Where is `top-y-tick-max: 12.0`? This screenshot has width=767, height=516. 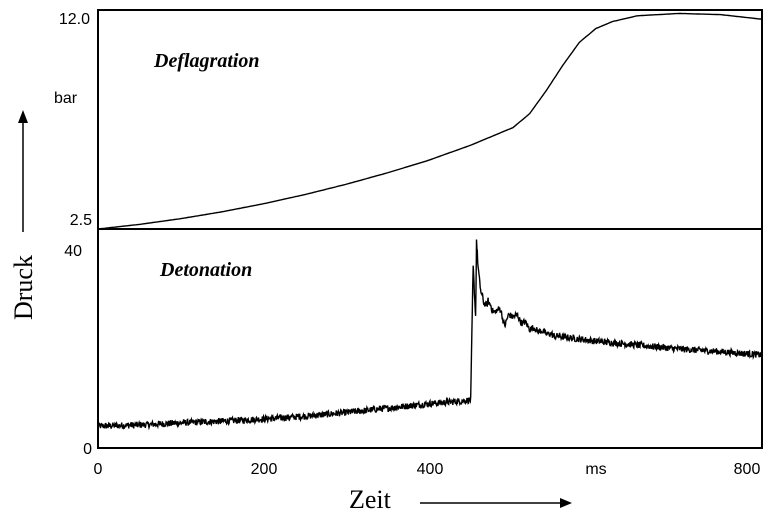 top-y-tick-max: 12.0 is located at coordinates (74, 19).